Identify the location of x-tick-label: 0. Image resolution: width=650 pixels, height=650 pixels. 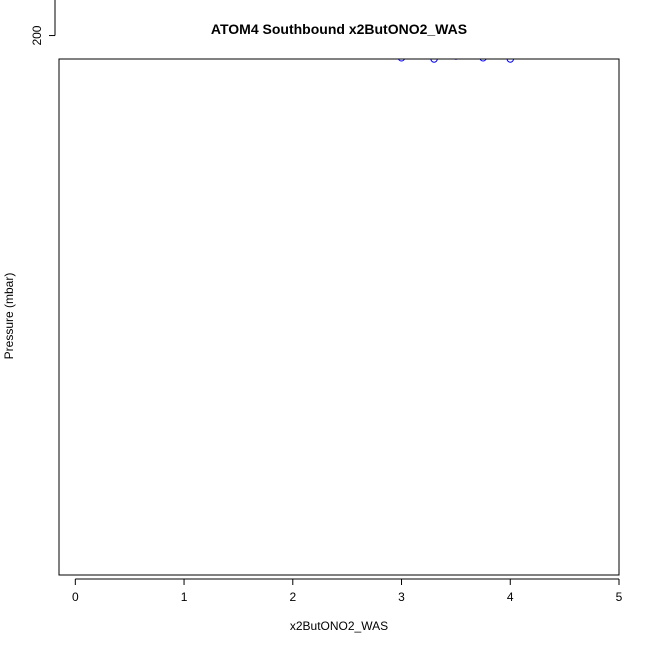
(75, 597).